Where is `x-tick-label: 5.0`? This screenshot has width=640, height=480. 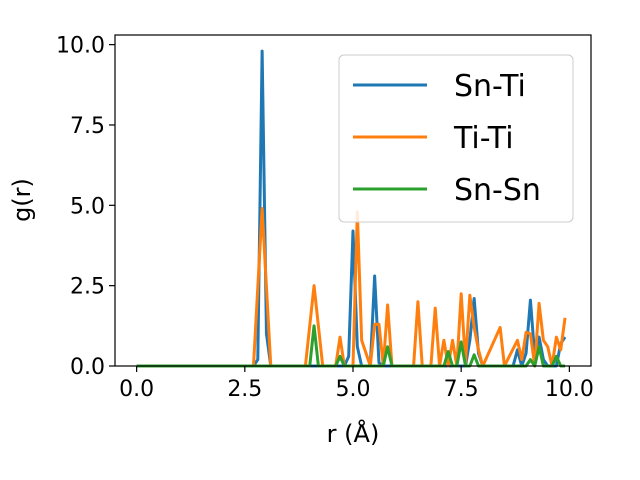
x-tick-label: 5.0 is located at coordinates (353, 389).